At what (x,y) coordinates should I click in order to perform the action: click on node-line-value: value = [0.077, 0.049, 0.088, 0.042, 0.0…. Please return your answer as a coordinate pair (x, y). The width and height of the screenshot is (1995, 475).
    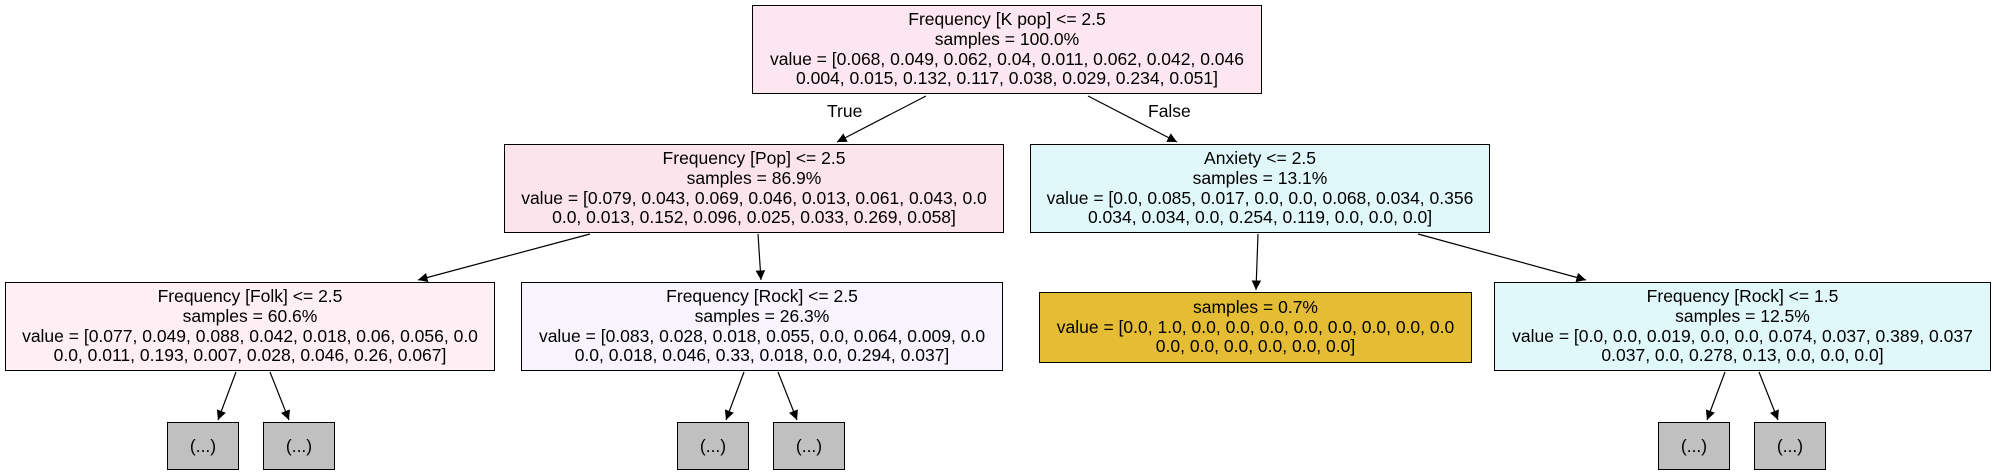
    Looking at the image, I should click on (250, 335).